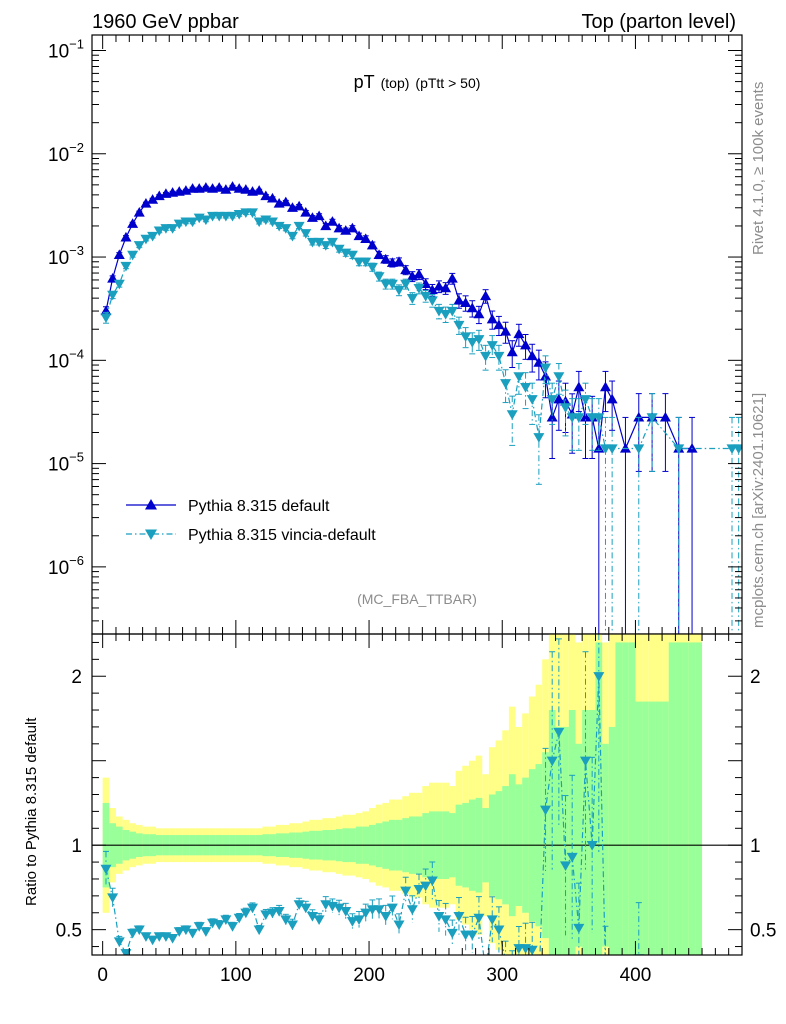  What do you see at coordinates (502, 975) in the screenshot?
I see `ratio-x-tick-label: 300` at bounding box center [502, 975].